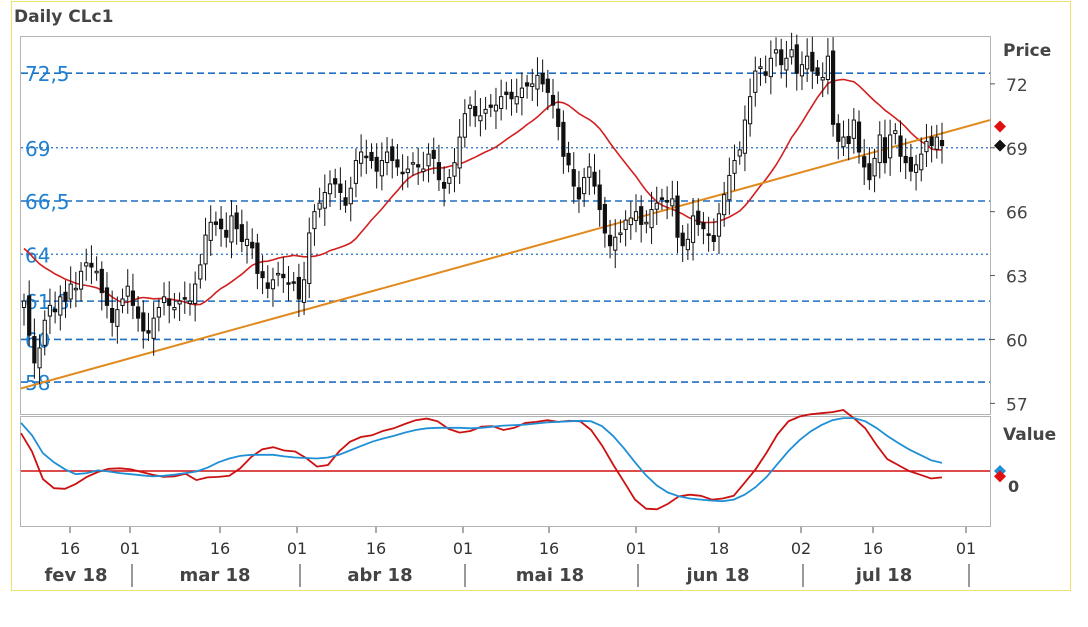 This screenshot has width=1088, height=627. I want to click on price-tick-label: 63, so click(1017, 278).